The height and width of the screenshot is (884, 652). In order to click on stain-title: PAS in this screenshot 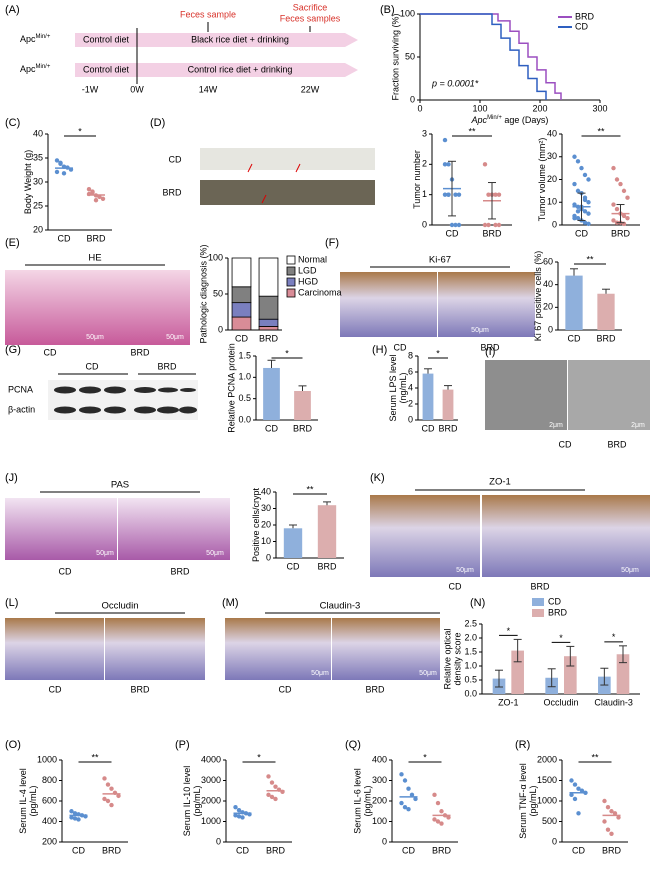, I will do `click(120, 485)`.